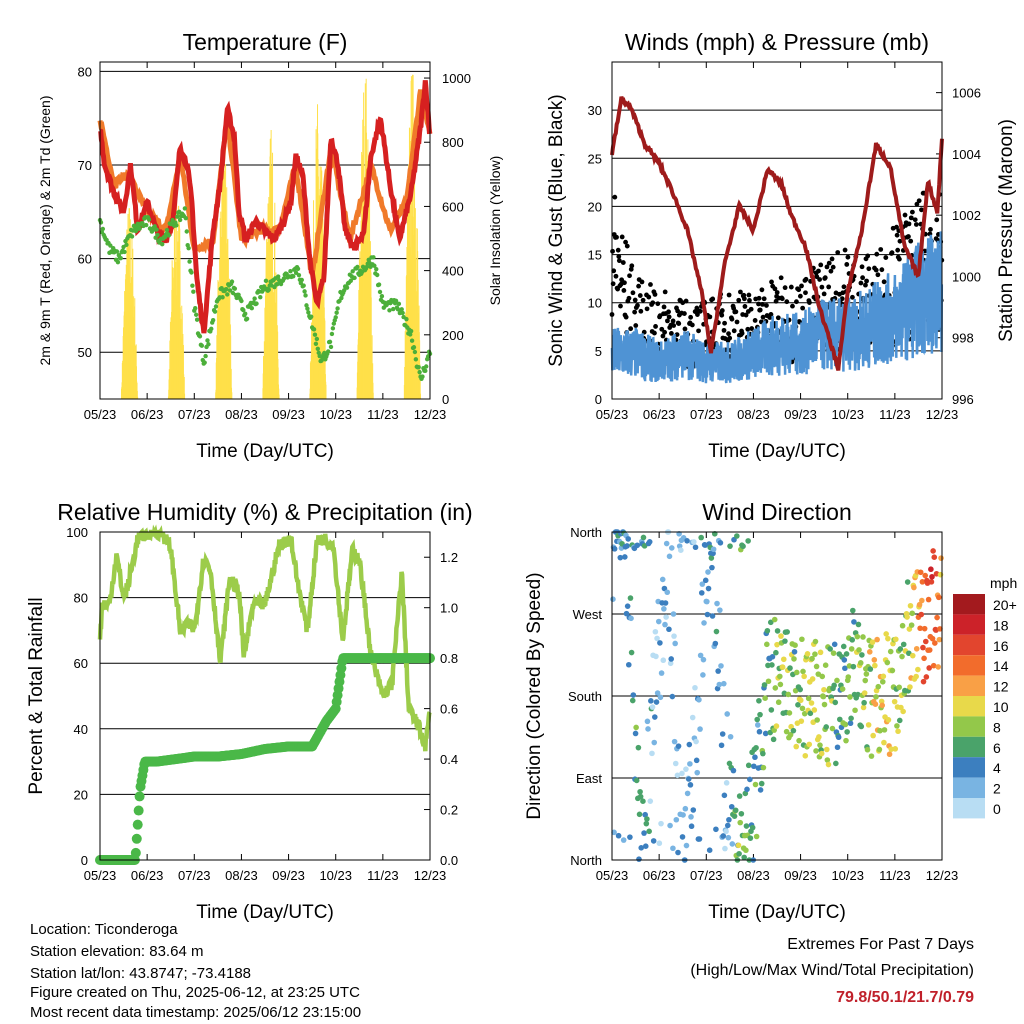 The image size is (1024, 1024). Describe the element at coordinates (997, 789) in the screenshot. I see `speed-legend-label: 2` at that location.